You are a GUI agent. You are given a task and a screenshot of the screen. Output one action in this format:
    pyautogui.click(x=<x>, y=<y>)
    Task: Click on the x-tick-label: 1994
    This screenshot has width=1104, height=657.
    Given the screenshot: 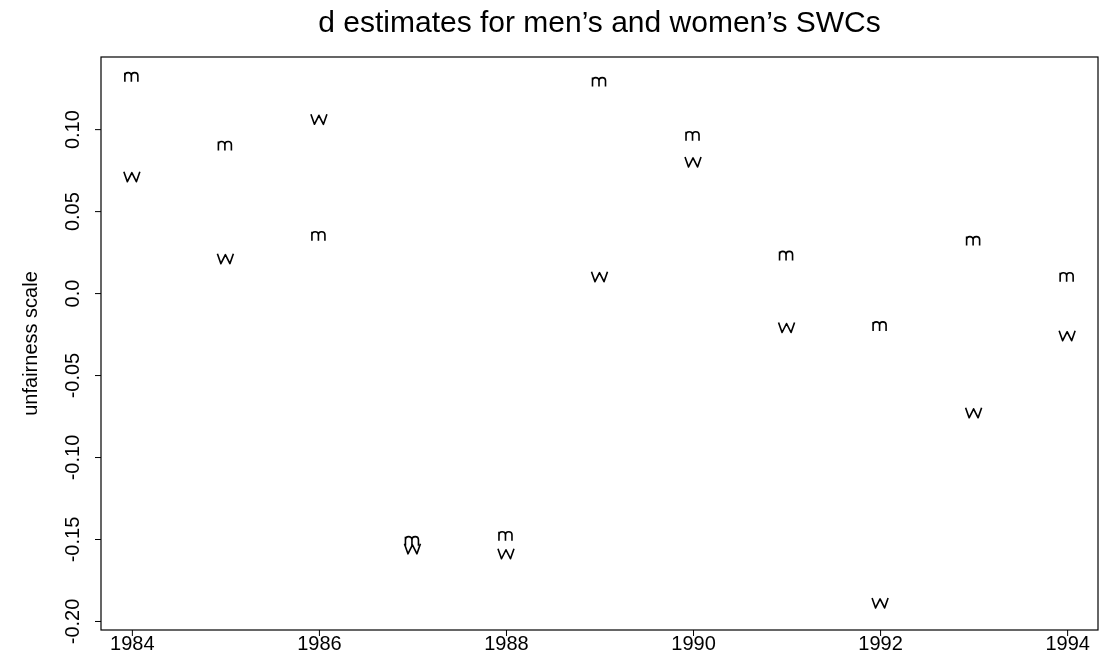 What is the action you would take?
    pyautogui.click(x=1067, y=643)
    